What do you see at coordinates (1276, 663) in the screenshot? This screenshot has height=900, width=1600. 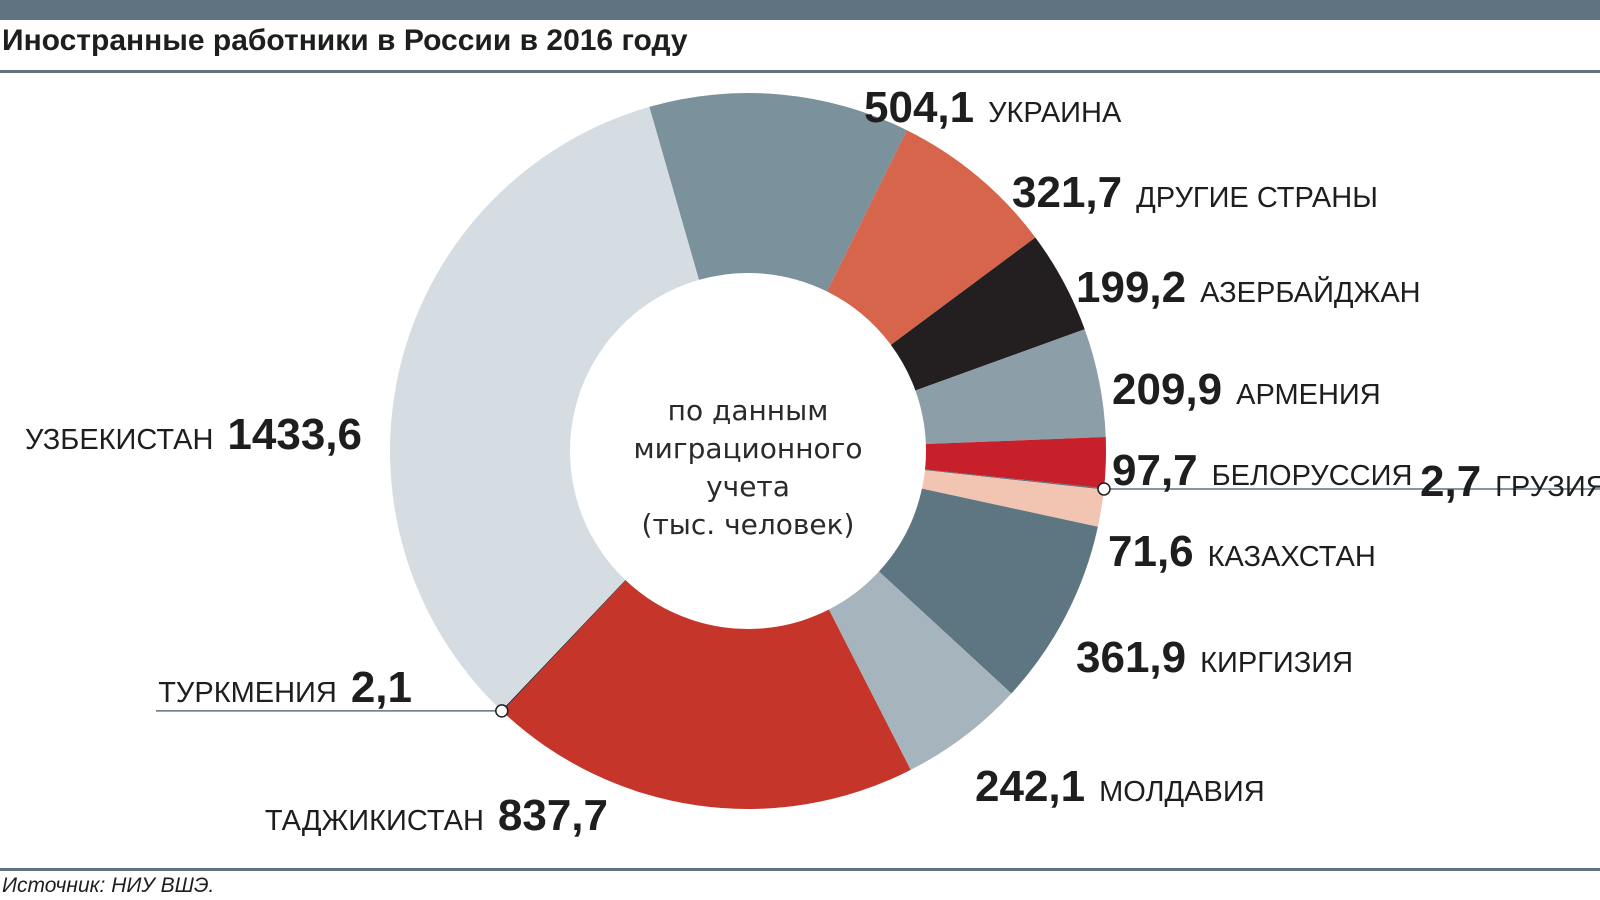 I see `slice-name: КИРГИЗИЯ` at bounding box center [1276, 663].